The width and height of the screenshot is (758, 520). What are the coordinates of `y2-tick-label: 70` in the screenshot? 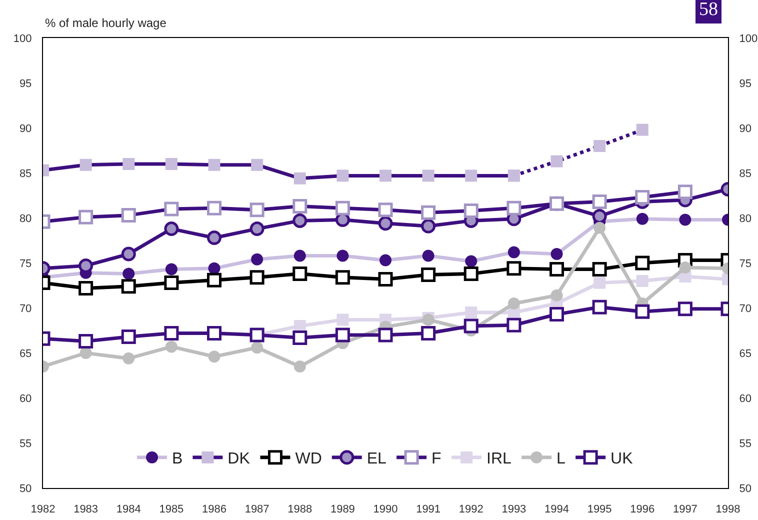 It's located at (745, 308).